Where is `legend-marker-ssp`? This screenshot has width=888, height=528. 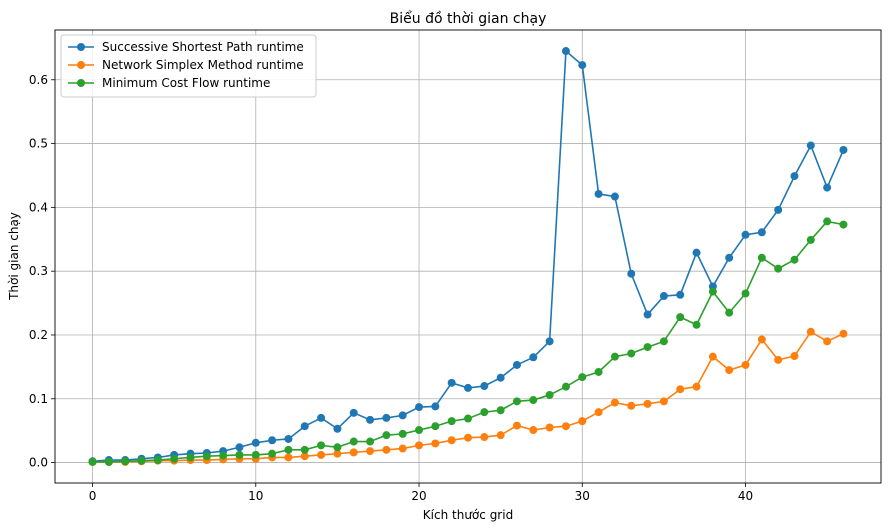
legend-marker-ssp is located at coordinates (81, 47).